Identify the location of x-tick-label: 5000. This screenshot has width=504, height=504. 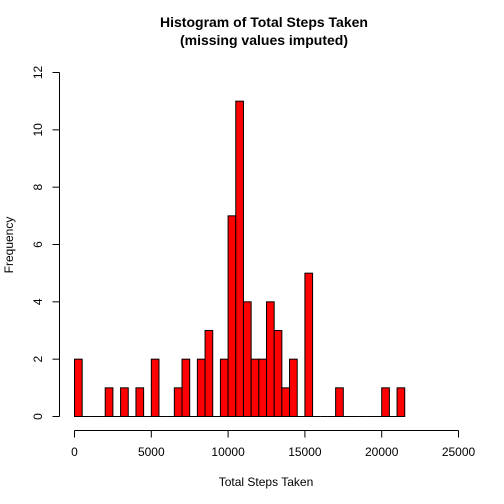
(151, 452).